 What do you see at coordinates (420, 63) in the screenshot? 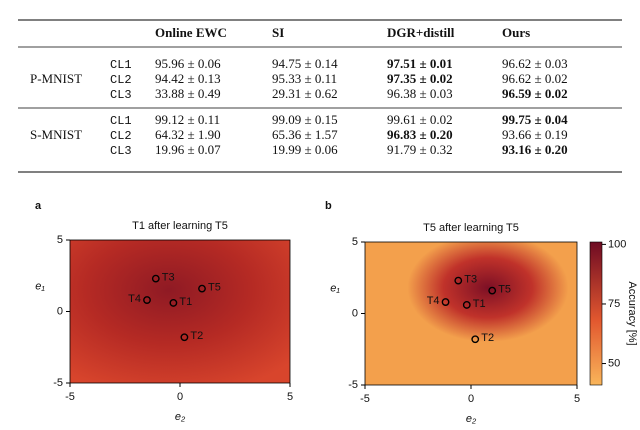
I see `table-cell: 97.51 ± 0.01` at bounding box center [420, 63].